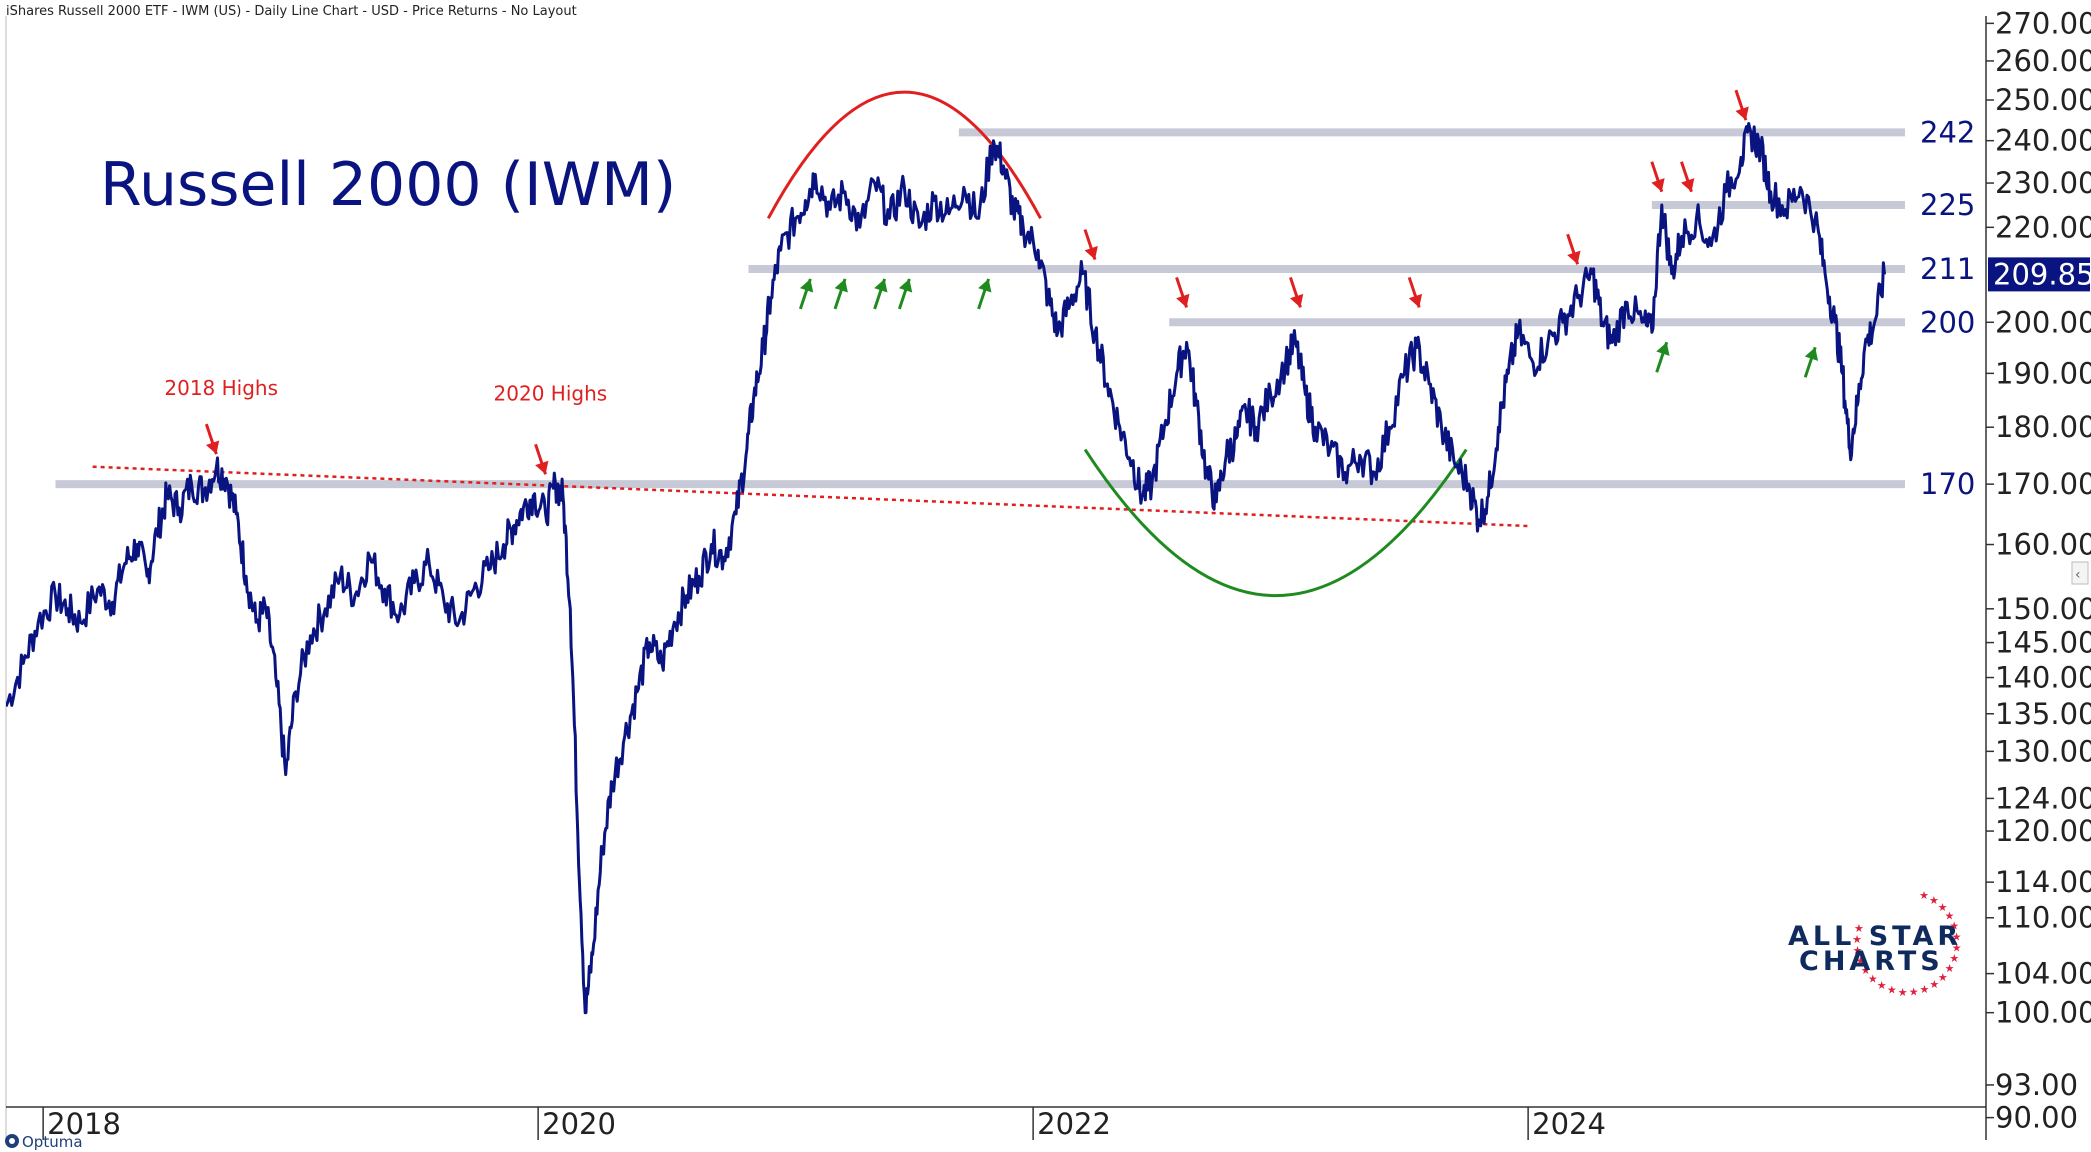  Describe the element at coordinates (2043, 484) in the screenshot. I see `y-tick-label: 170.00` at that location.